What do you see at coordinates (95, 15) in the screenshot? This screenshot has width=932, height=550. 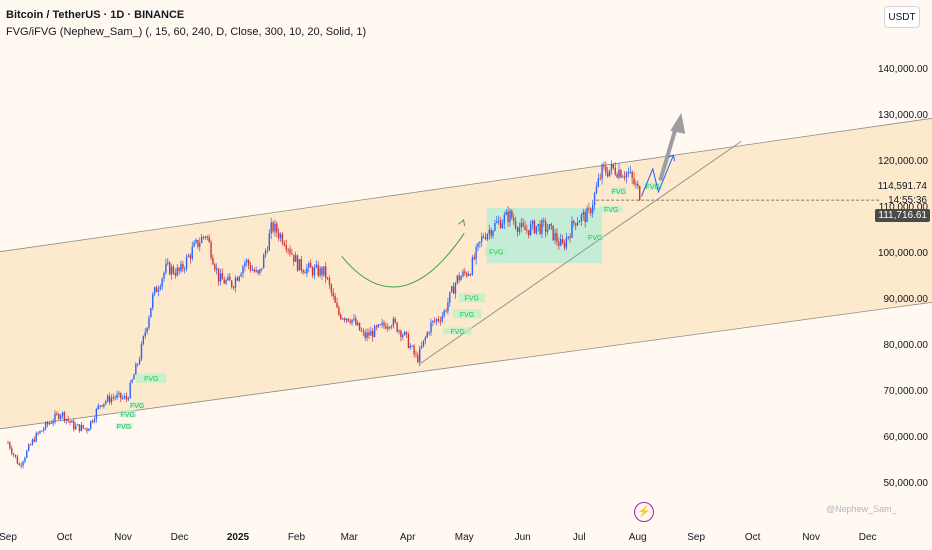 I see `symbol-title: Bitcoin / TetherUS · 1D · BINANCE` at bounding box center [95, 15].